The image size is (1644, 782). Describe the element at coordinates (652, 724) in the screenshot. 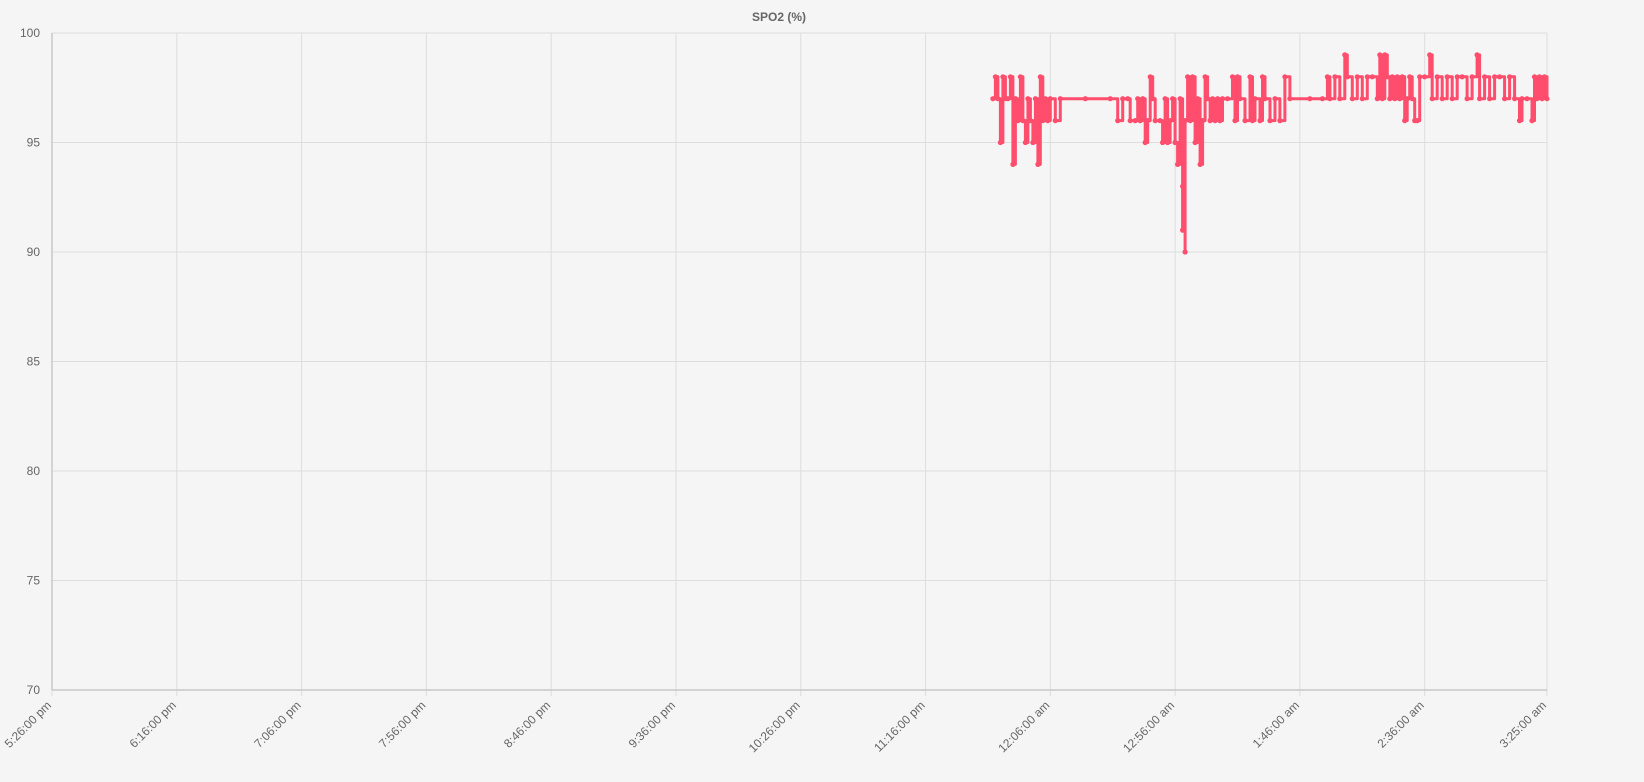

I see `x-tick-label: 9:36:00 pm` at that location.